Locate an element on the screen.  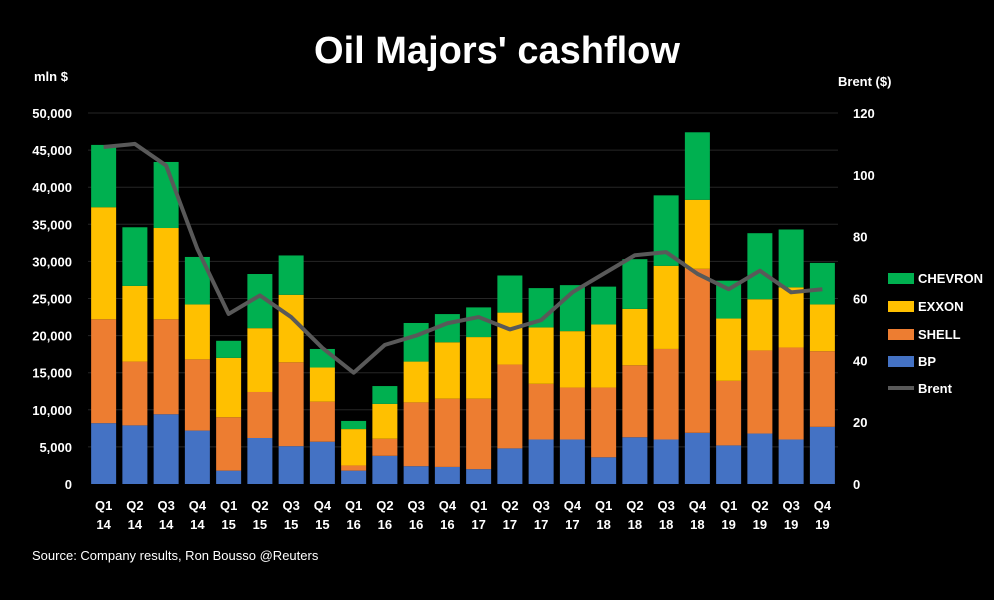
y2-tick-label: 40 is located at coordinates (860, 360).